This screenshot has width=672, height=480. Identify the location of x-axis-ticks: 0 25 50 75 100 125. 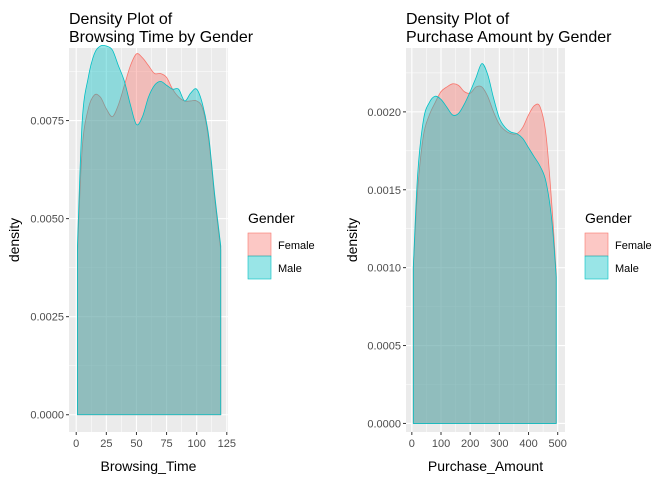
(154, 441).